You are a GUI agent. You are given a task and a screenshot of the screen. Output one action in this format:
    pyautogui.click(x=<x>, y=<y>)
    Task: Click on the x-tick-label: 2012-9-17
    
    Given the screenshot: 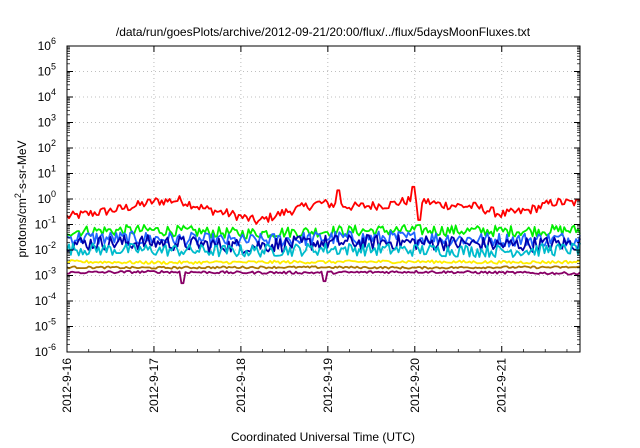 What is the action you would take?
    pyautogui.click(x=154, y=385)
    